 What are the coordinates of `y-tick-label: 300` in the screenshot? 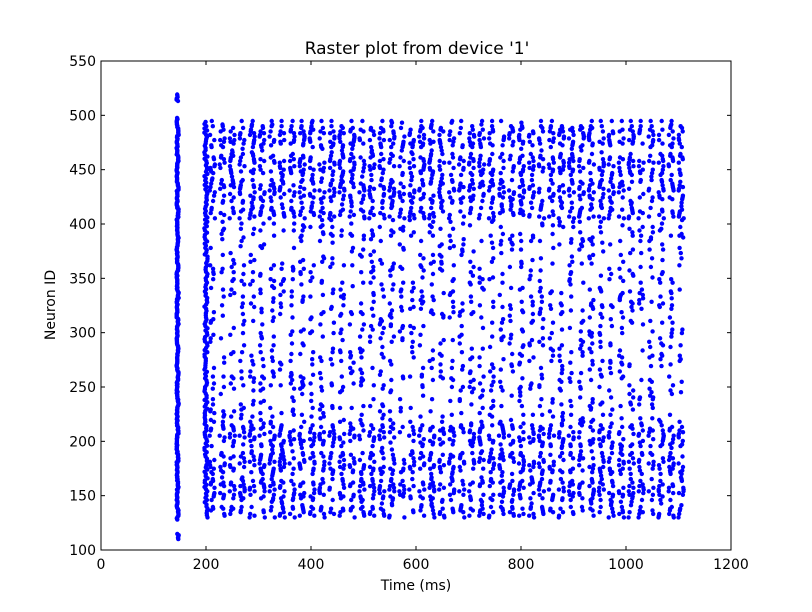 It's located at (82, 334).